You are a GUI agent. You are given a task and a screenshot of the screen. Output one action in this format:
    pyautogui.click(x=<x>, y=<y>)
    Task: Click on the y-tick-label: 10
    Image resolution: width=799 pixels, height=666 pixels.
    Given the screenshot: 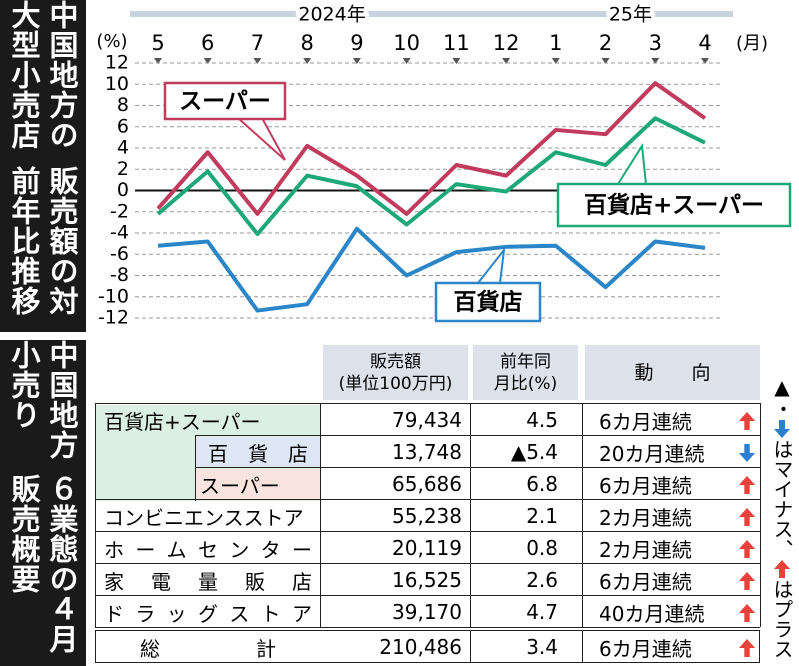 What is the action you would take?
    pyautogui.click(x=117, y=84)
    